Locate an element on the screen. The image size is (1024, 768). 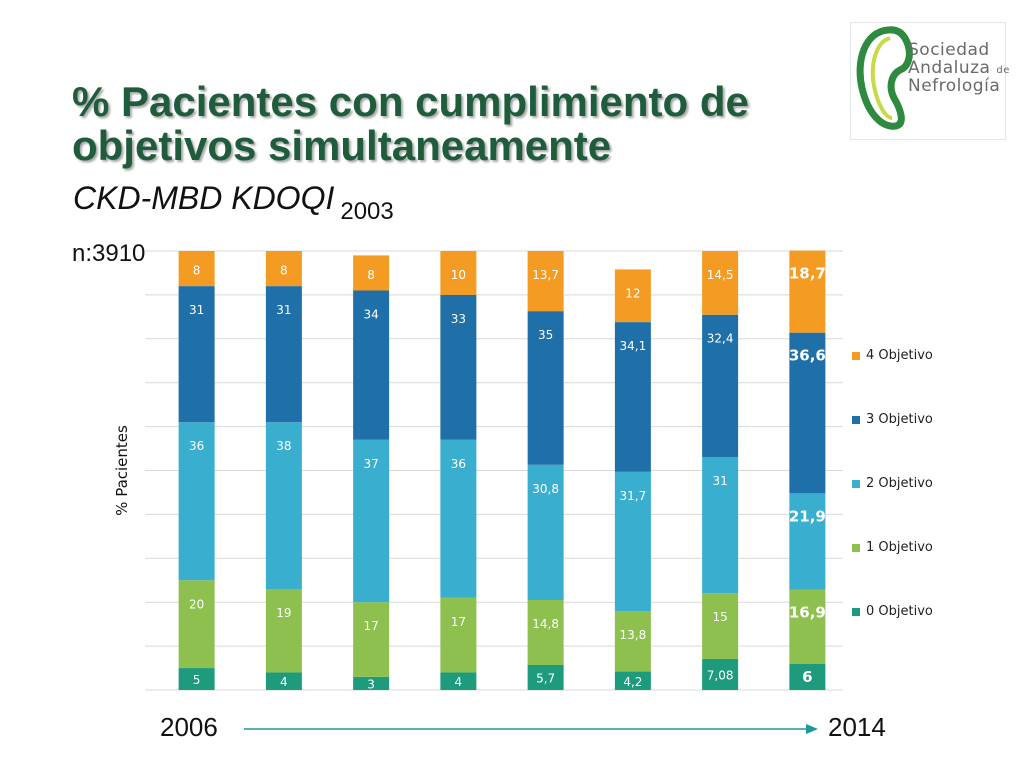
subtitle-text: CKD-MBD KDOQI is located at coordinates (204, 198).